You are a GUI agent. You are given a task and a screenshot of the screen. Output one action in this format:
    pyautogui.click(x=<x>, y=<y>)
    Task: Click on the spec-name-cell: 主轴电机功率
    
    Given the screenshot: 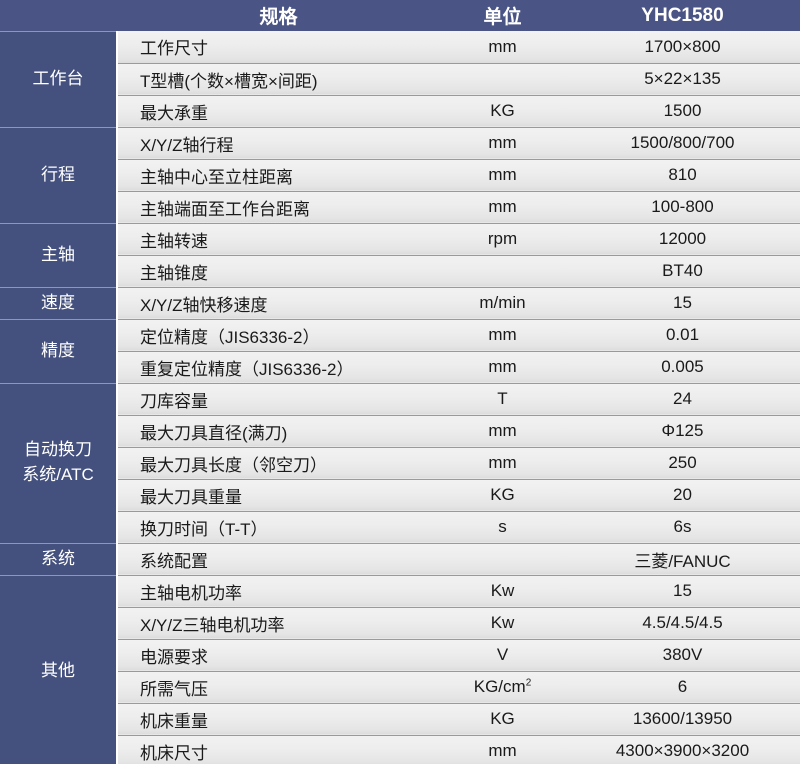 What is the action you would take?
    pyautogui.click(x=278, y=591)
    